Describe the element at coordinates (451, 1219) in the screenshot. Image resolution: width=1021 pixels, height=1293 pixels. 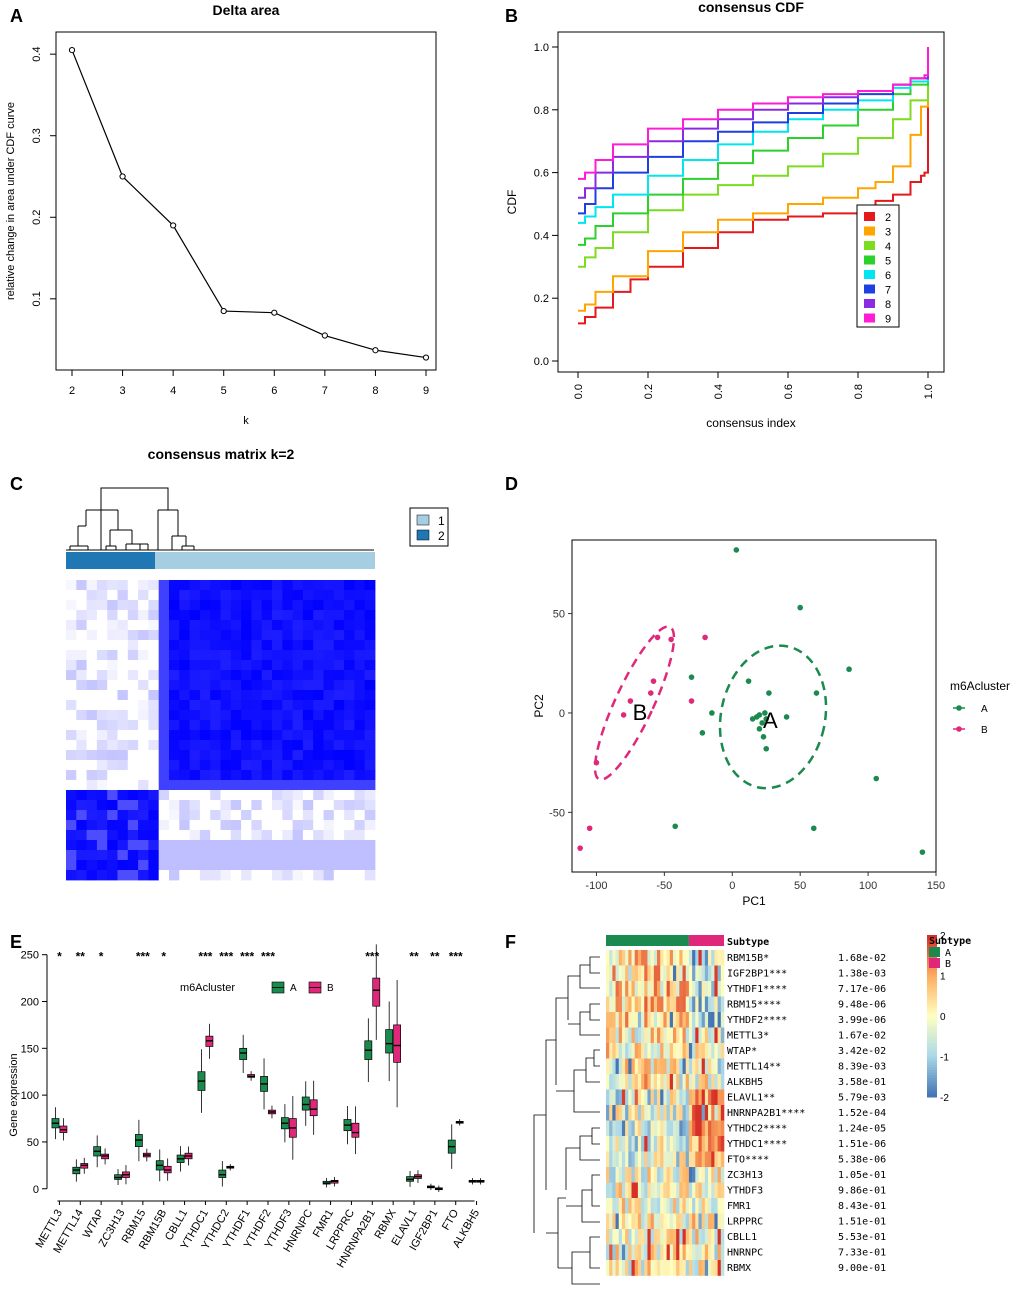
I see `x-tick-label-e: FTO` at that location.